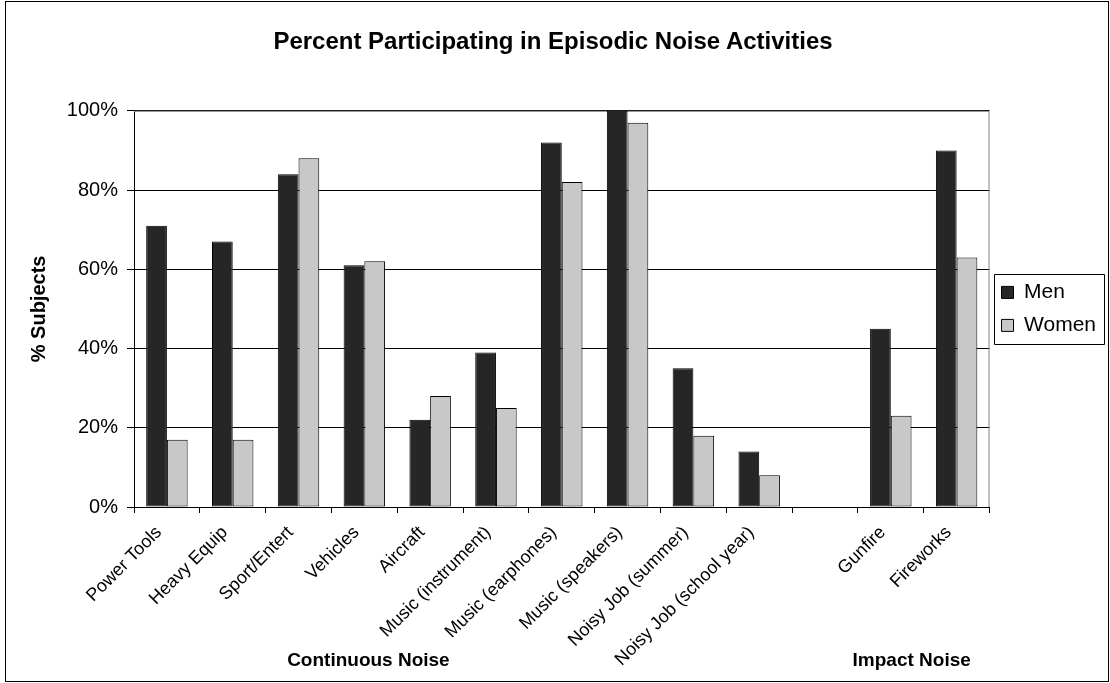 The image size is (1110, 683). What do you see at coordinates (1044, 291) in the screenshot?
I see `legend-label: Men` at bounding box center [1044, 291].